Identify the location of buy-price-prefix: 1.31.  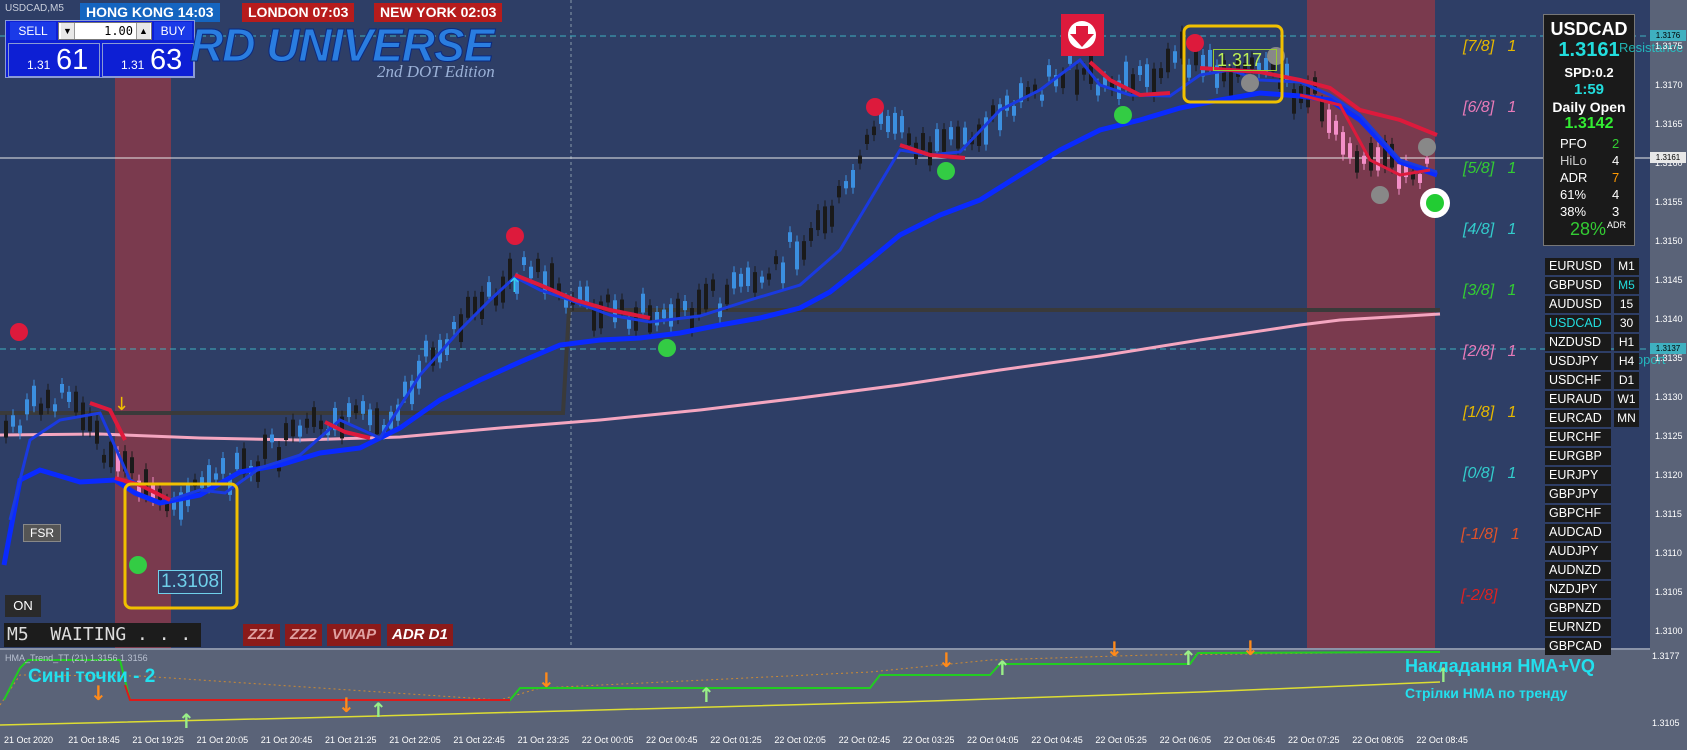
(133, 65).